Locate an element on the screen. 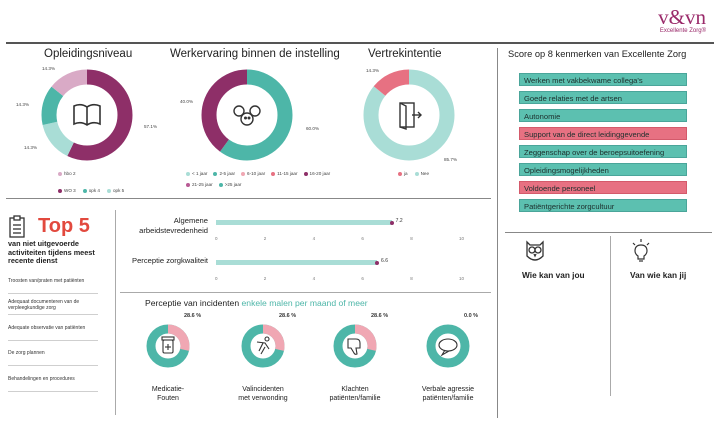  legend-item: opk 5 is located at coordinates (115, 190).